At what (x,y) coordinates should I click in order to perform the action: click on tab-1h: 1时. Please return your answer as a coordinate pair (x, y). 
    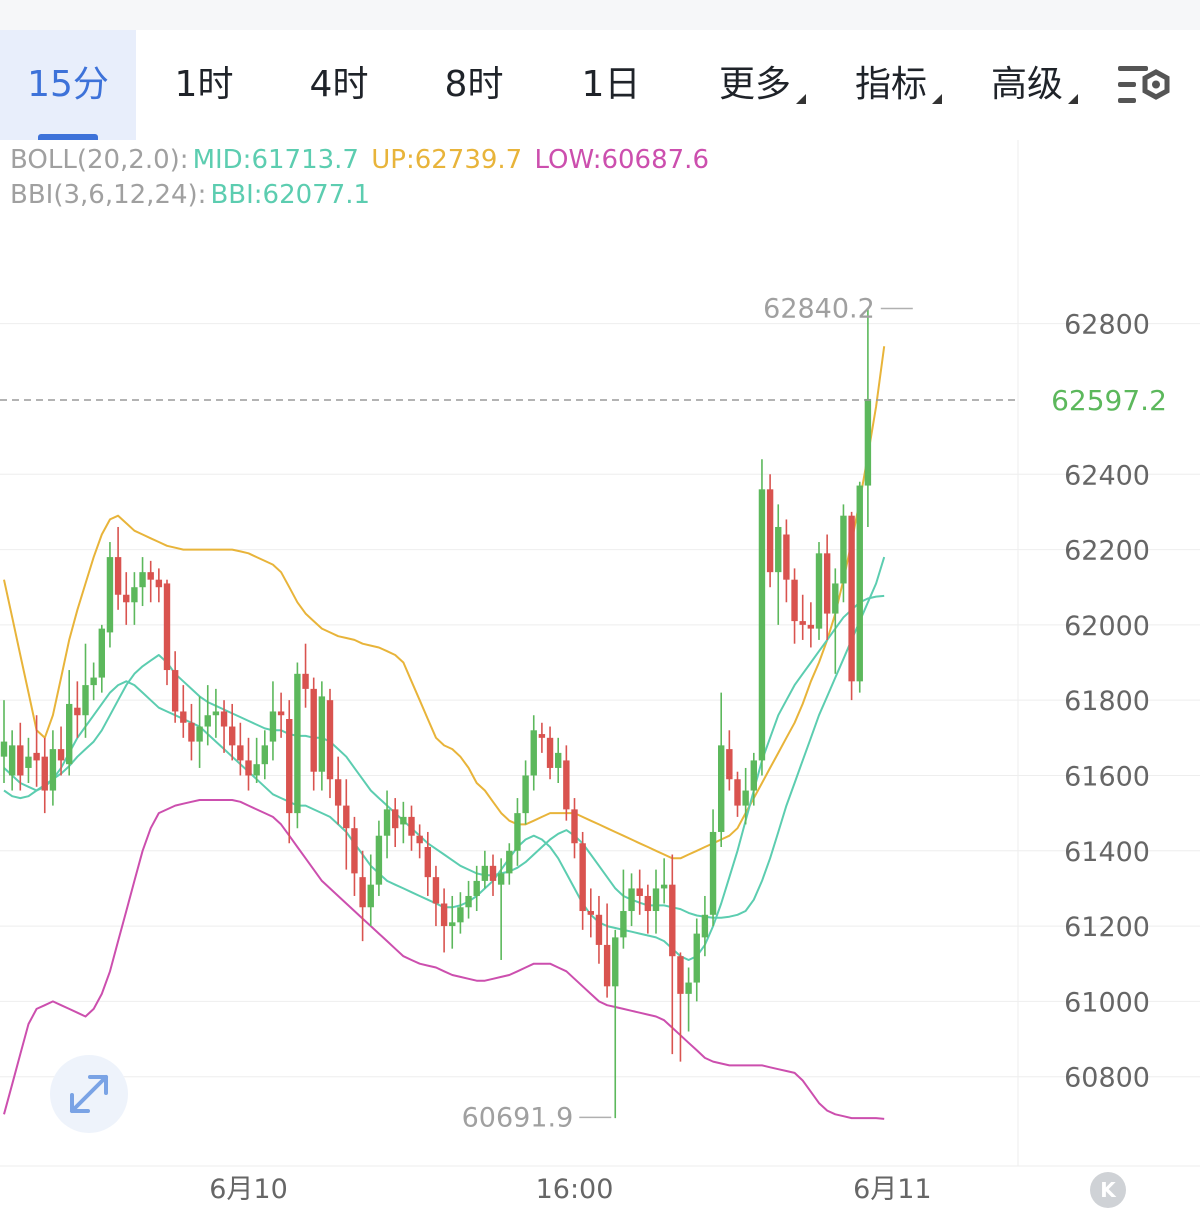
    Looking at the image, I should click on (204, 85).